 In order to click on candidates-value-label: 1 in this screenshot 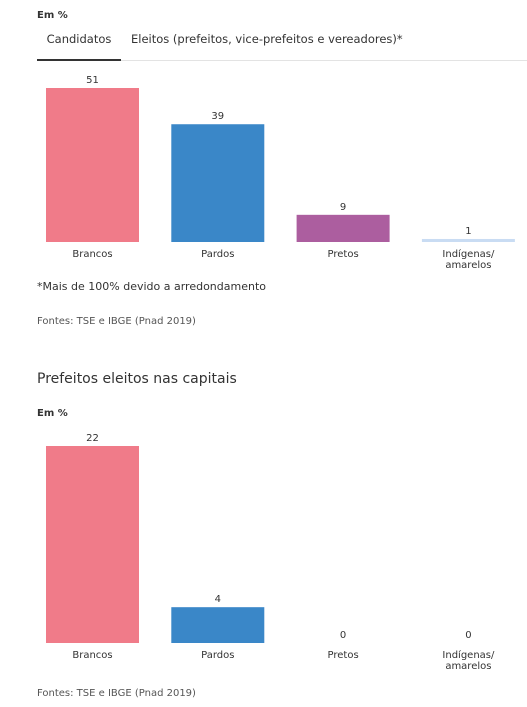, I will do `click(468, 231)`.